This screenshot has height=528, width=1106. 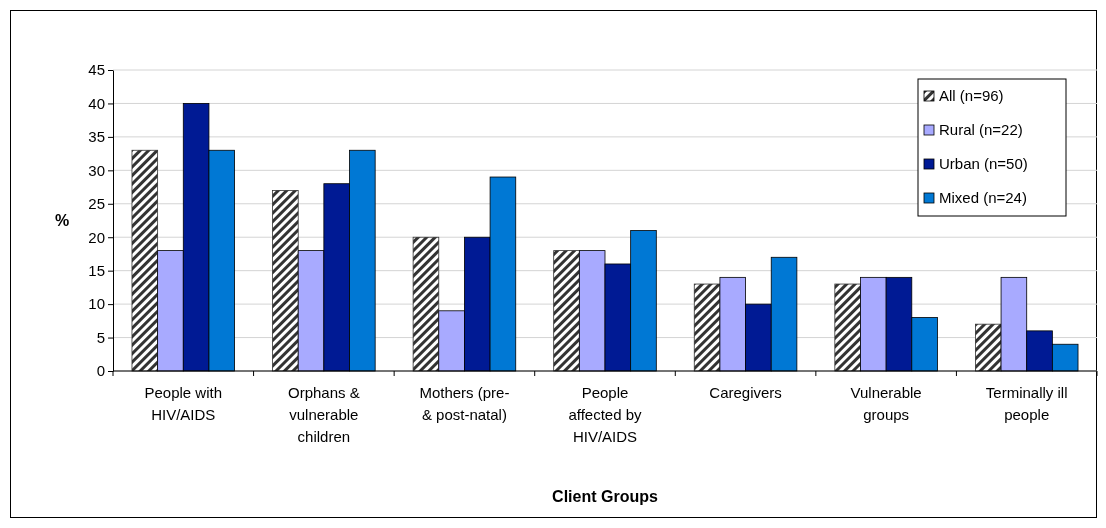 What do you see at coordinates (100, 371) in the screenshot?
I see `y-tick-label: 0` at bounding box center [100, 371].